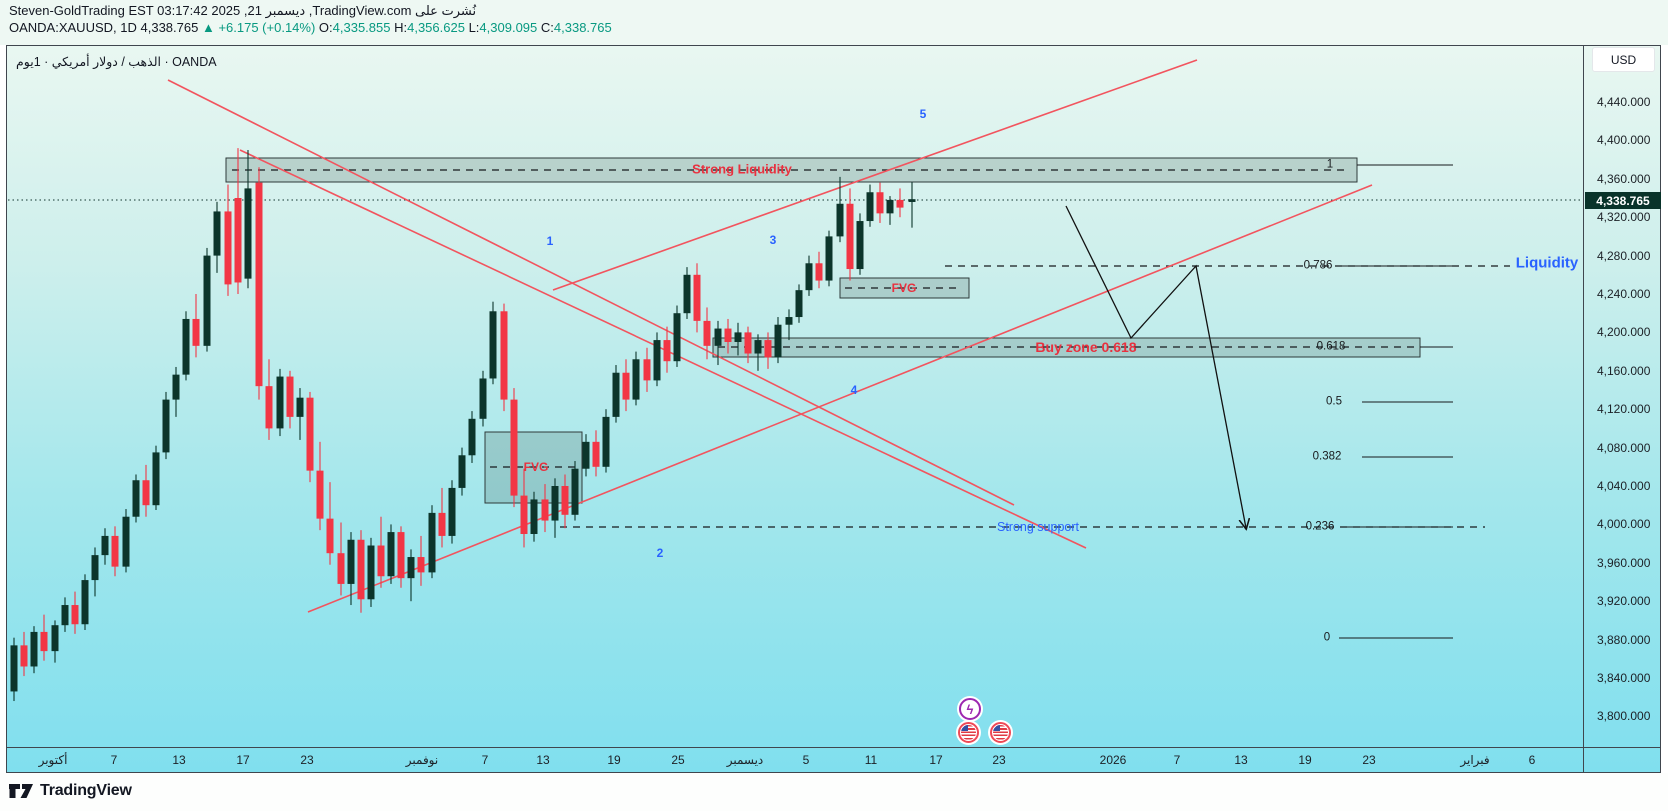 The height and width of the screenshot is (811, 1668). I want to click on price-tick-label: 4,160.000, so click(1624, 371).